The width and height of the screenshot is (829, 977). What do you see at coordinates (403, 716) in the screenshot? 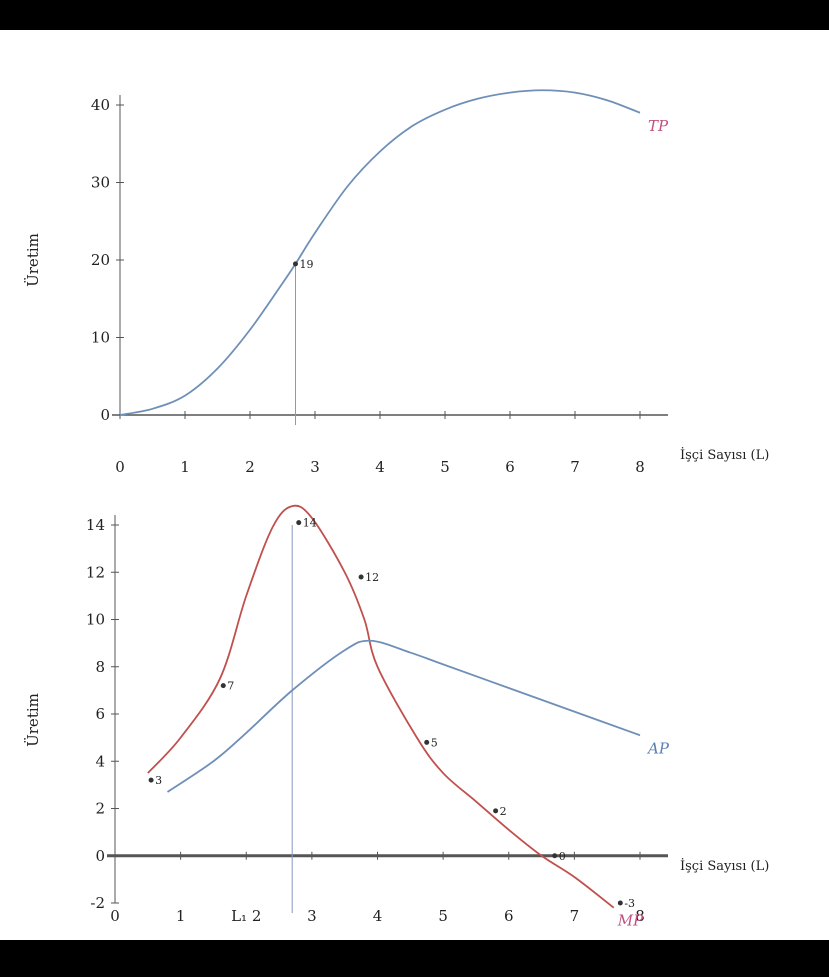
I see `chart2-series-ap-line` at bounding box center [403, 716].